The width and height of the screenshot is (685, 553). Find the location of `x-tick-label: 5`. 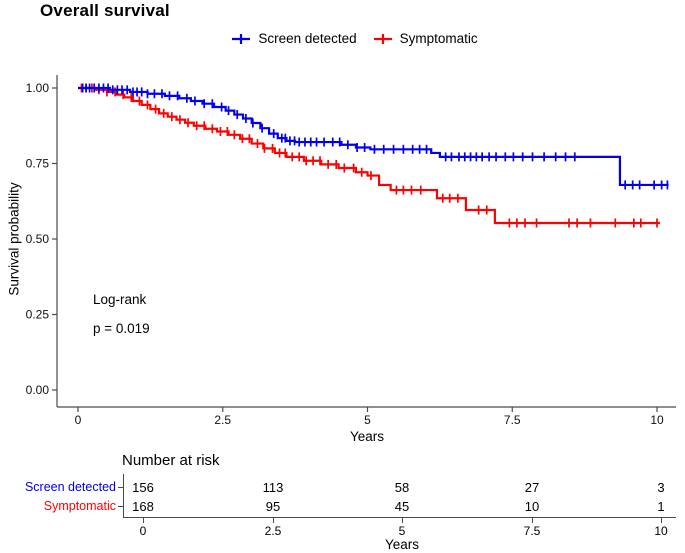

x-tick-label: 5 is located at coordinates (367, 420).